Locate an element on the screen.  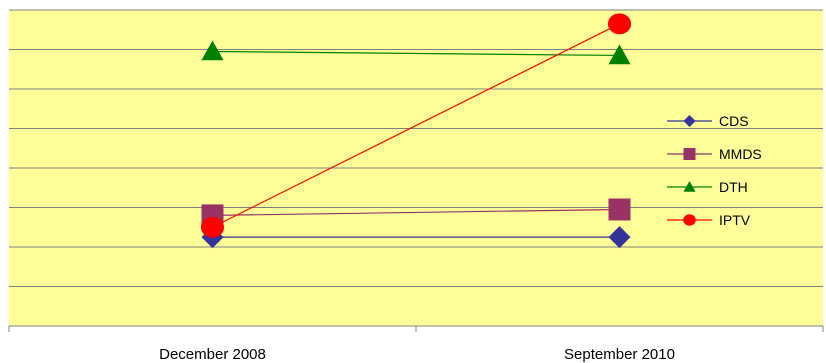
series-dth is located at coordinates (416, 52).